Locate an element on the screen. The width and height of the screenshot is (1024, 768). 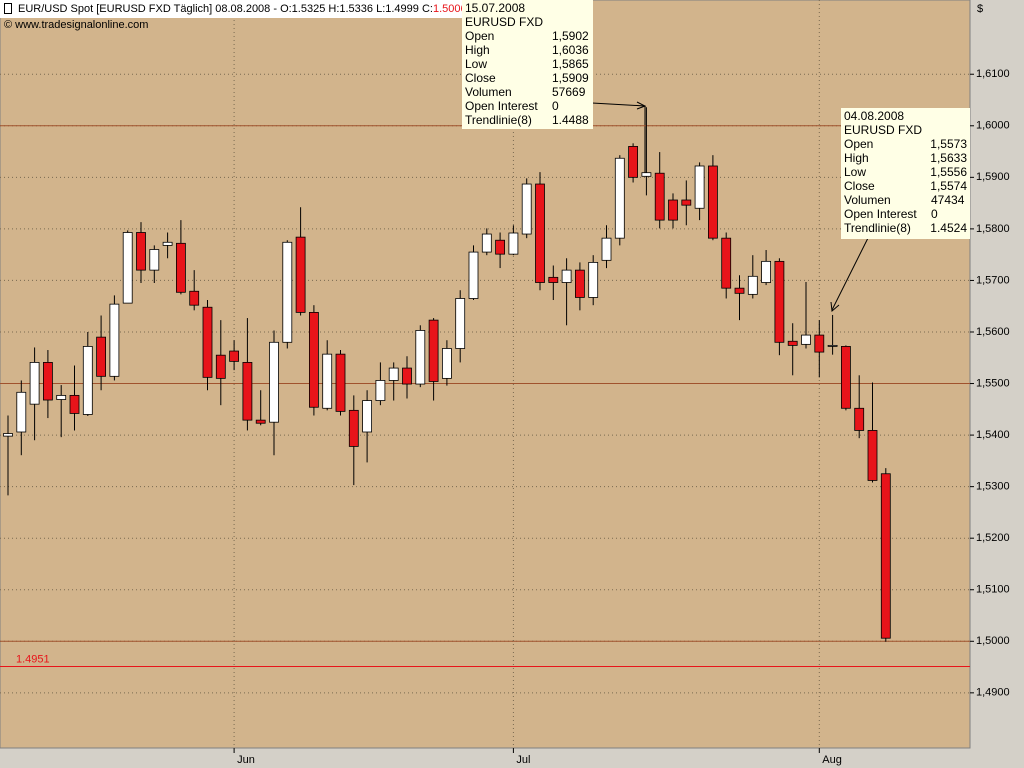
y-tick-label: 1,5600 is located at coordinates (993, 332).